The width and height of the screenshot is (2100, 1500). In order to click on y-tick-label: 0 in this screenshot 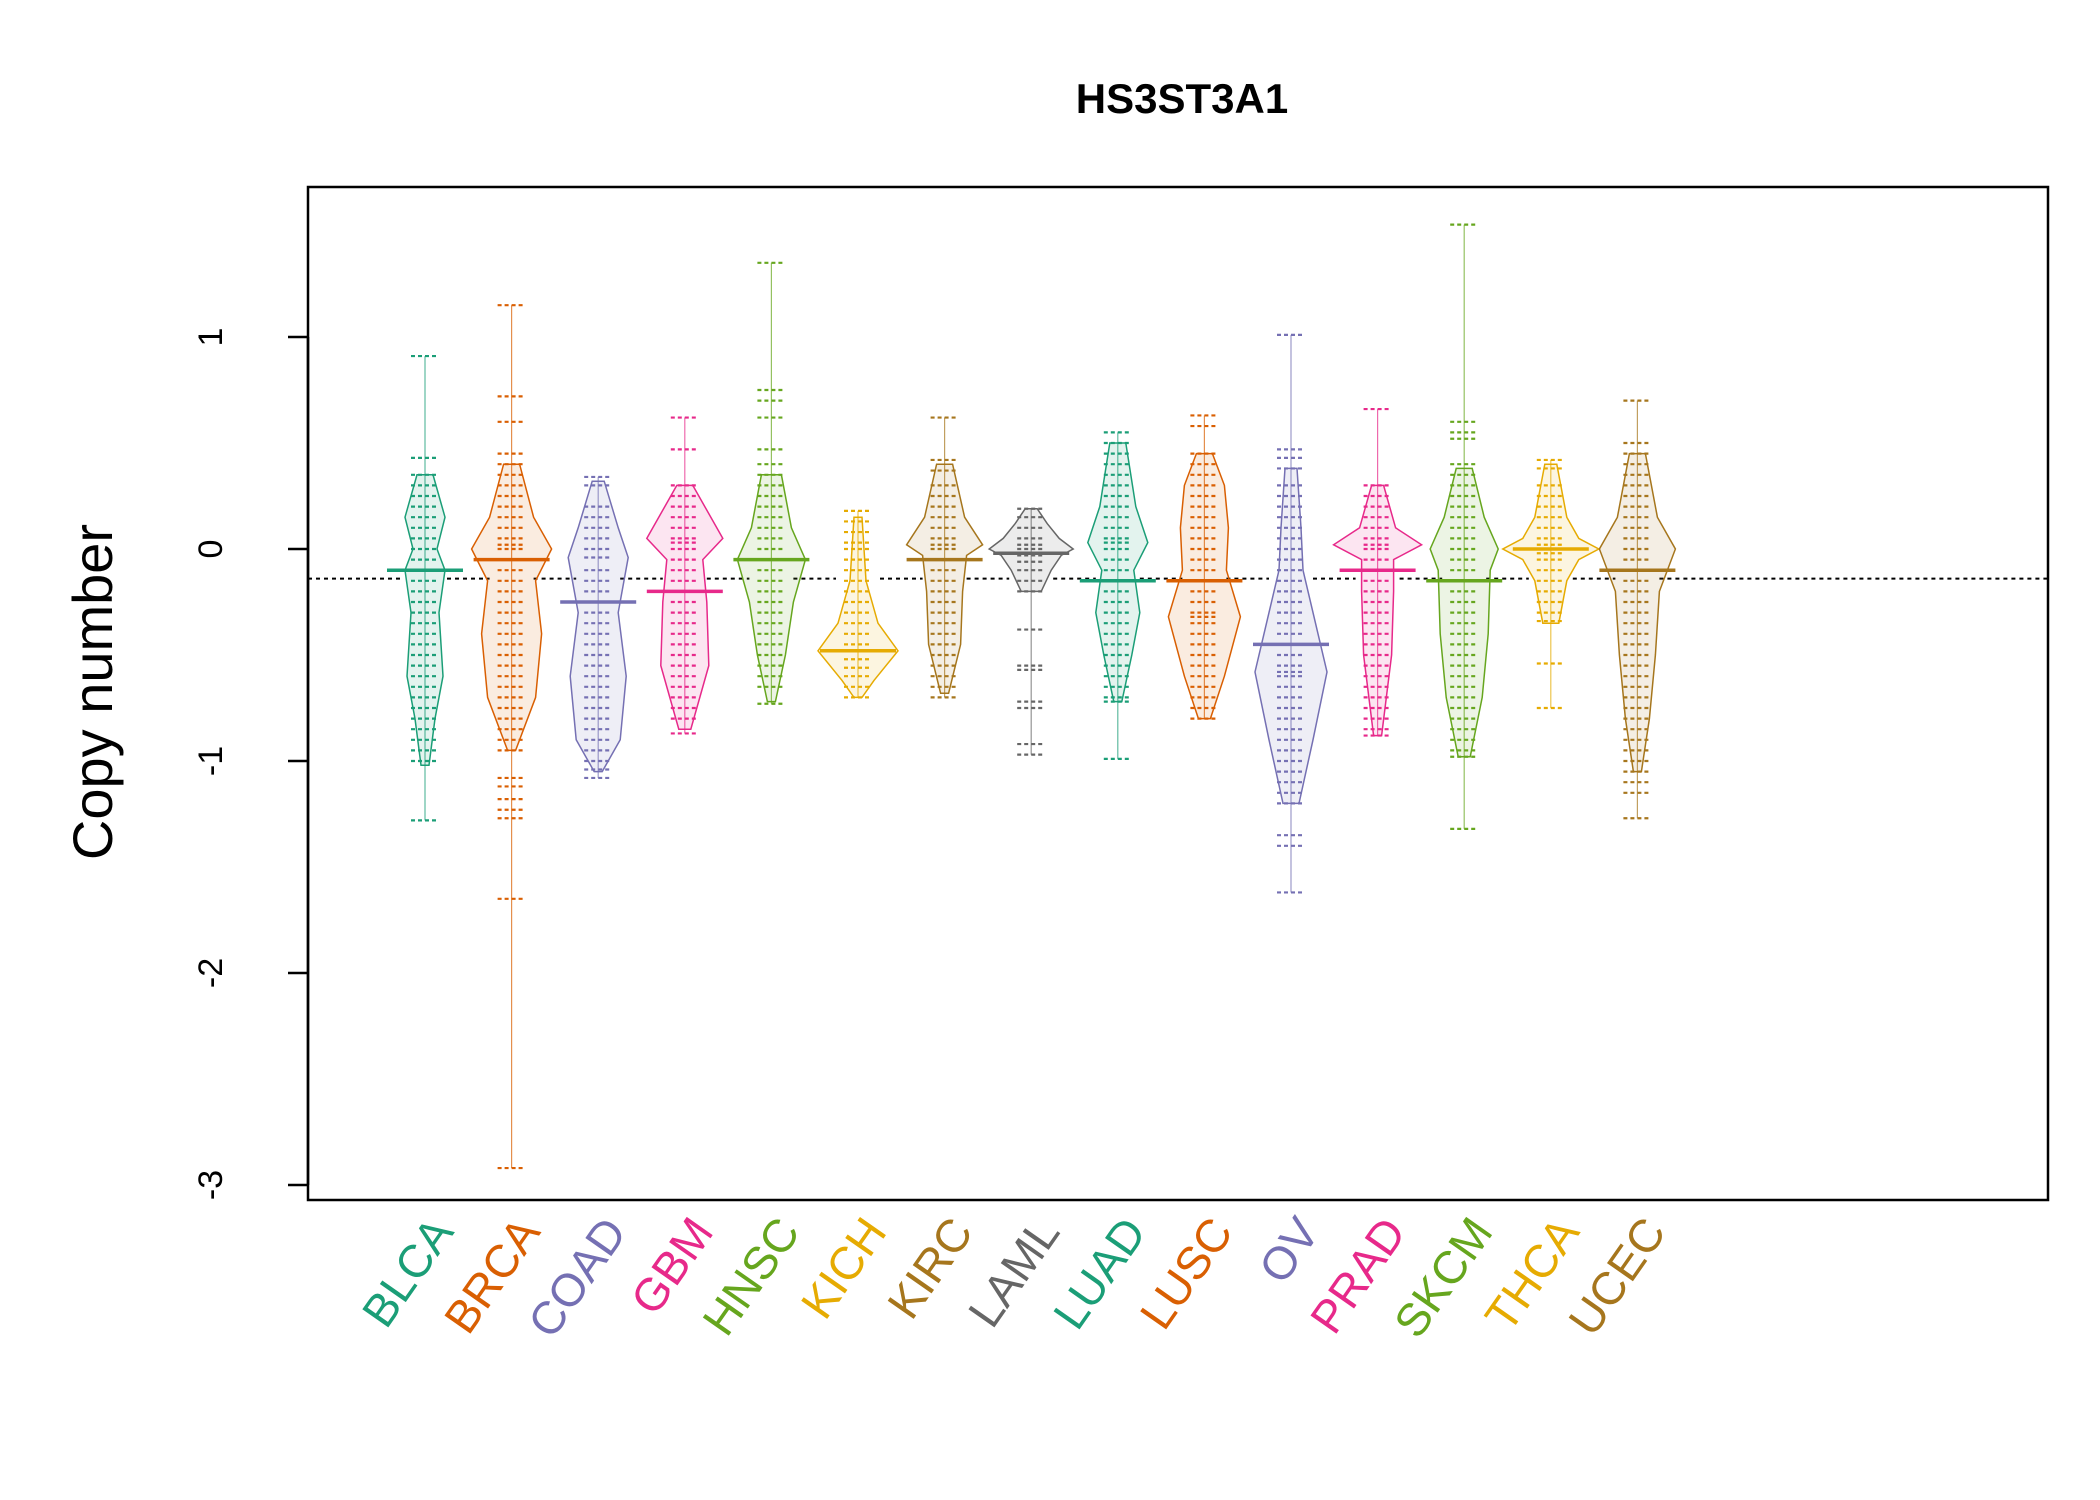, I will do `click(211, 549)`.